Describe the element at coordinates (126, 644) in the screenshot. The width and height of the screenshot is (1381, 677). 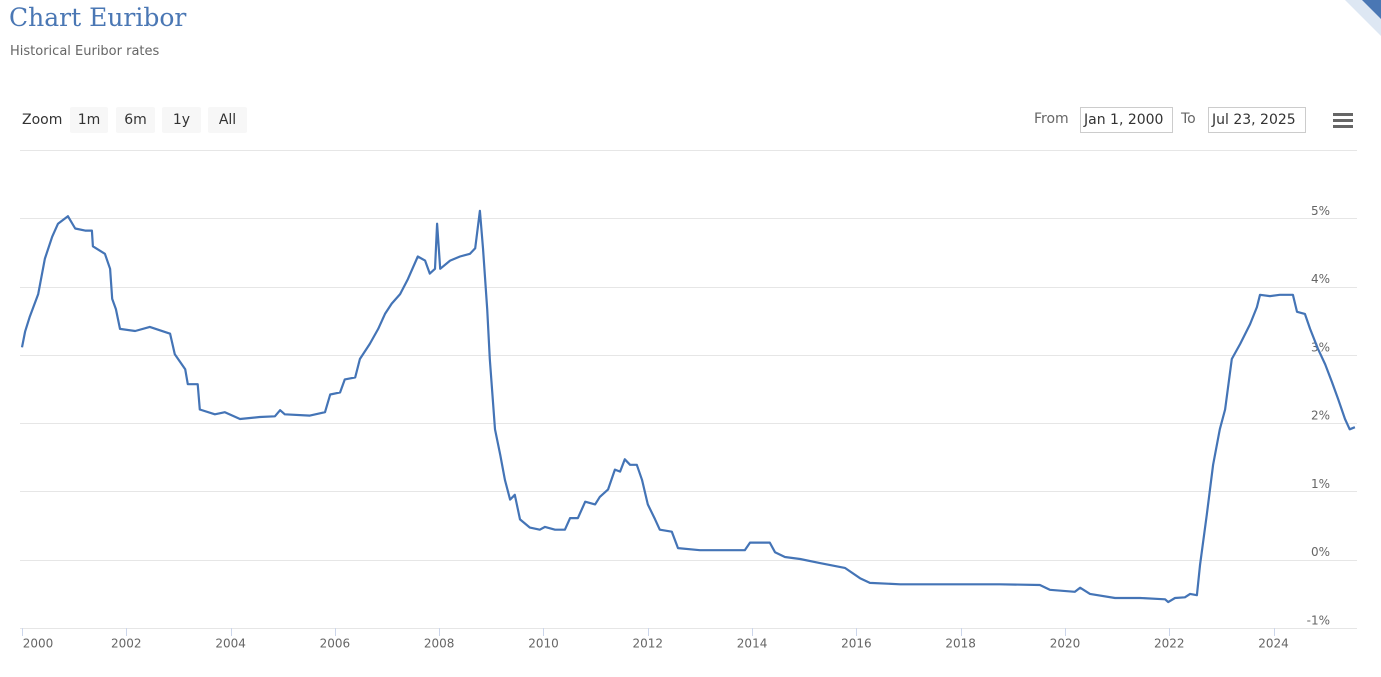
I see `x-tick-label: 2002` at that location.